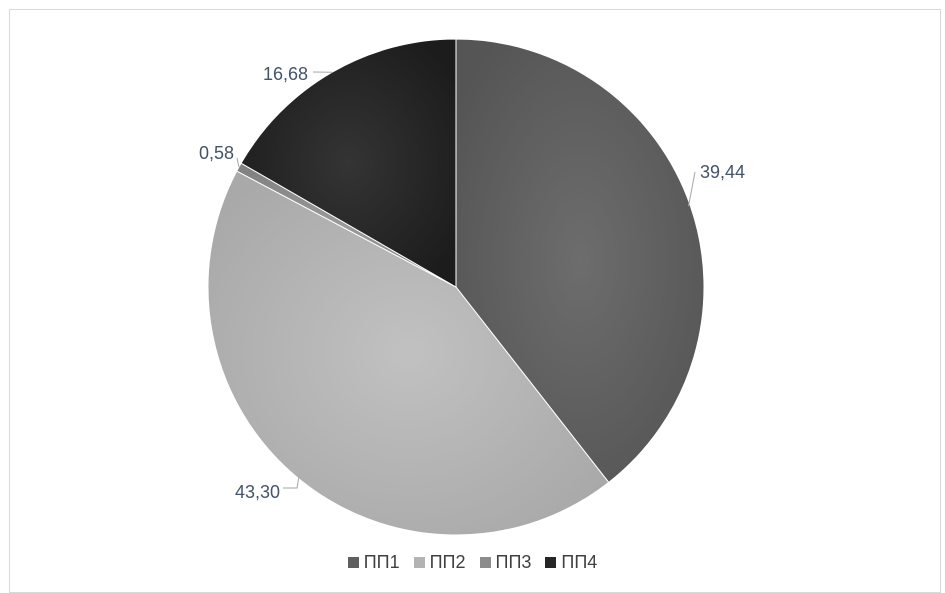  I want to click on leader-line-ПП3, so click(238, 162).